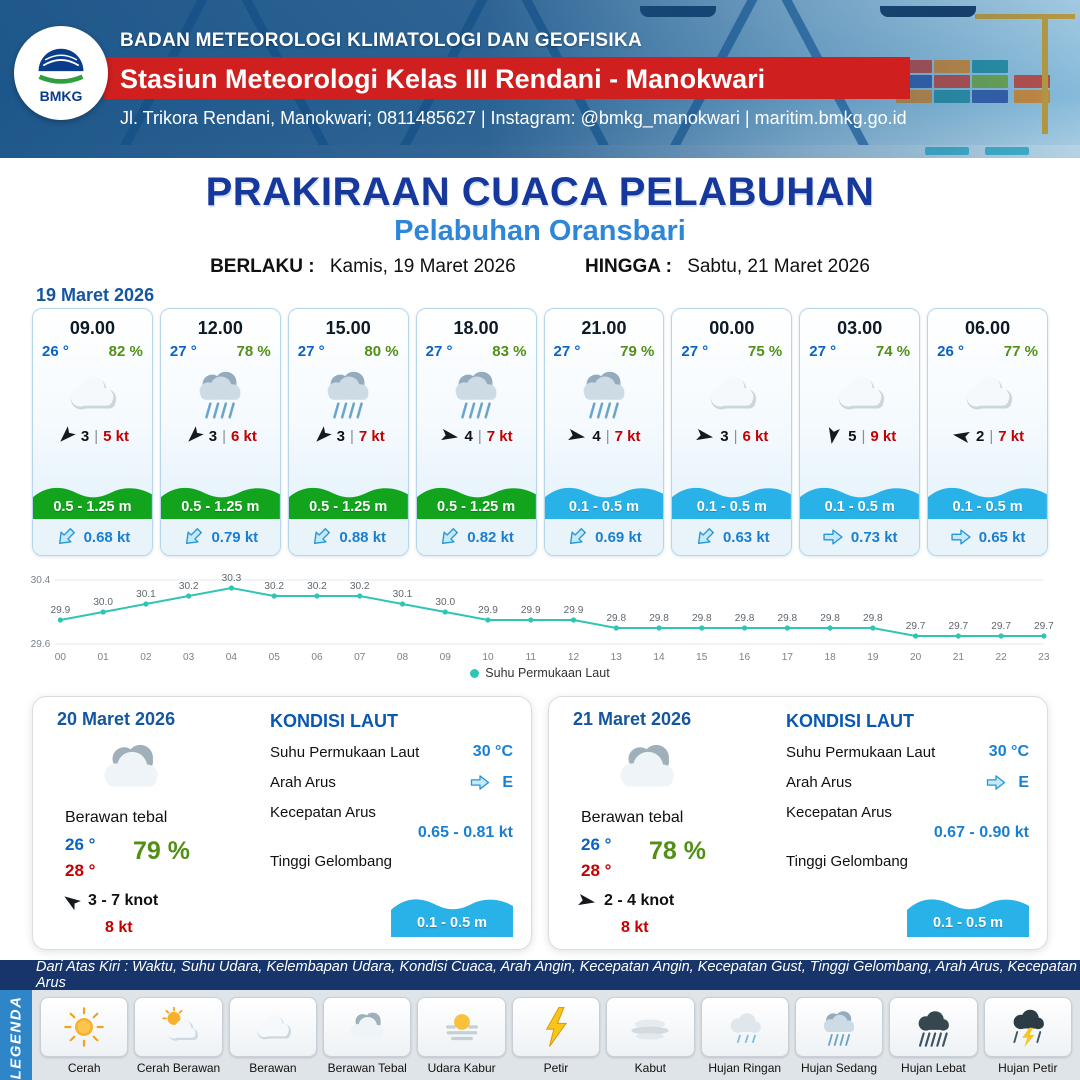  I want to click on forecast-card: 06.00 26 ° 77 % 2 | 7 kt 0.1 - 0.5 m, so click(987, 432).